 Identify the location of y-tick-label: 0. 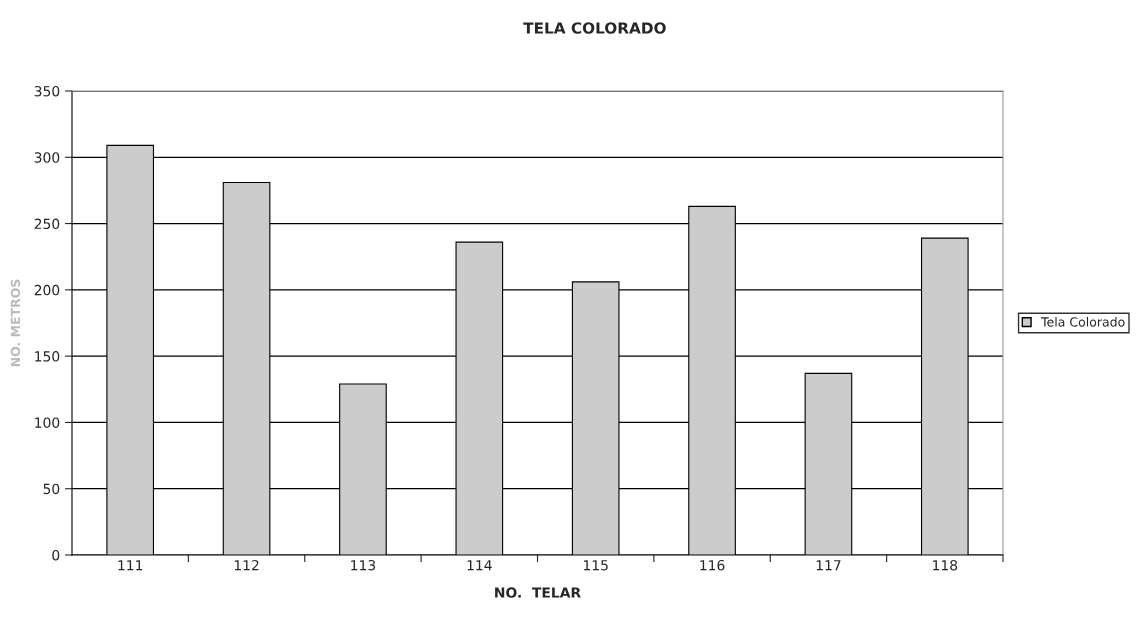
(56, 555).